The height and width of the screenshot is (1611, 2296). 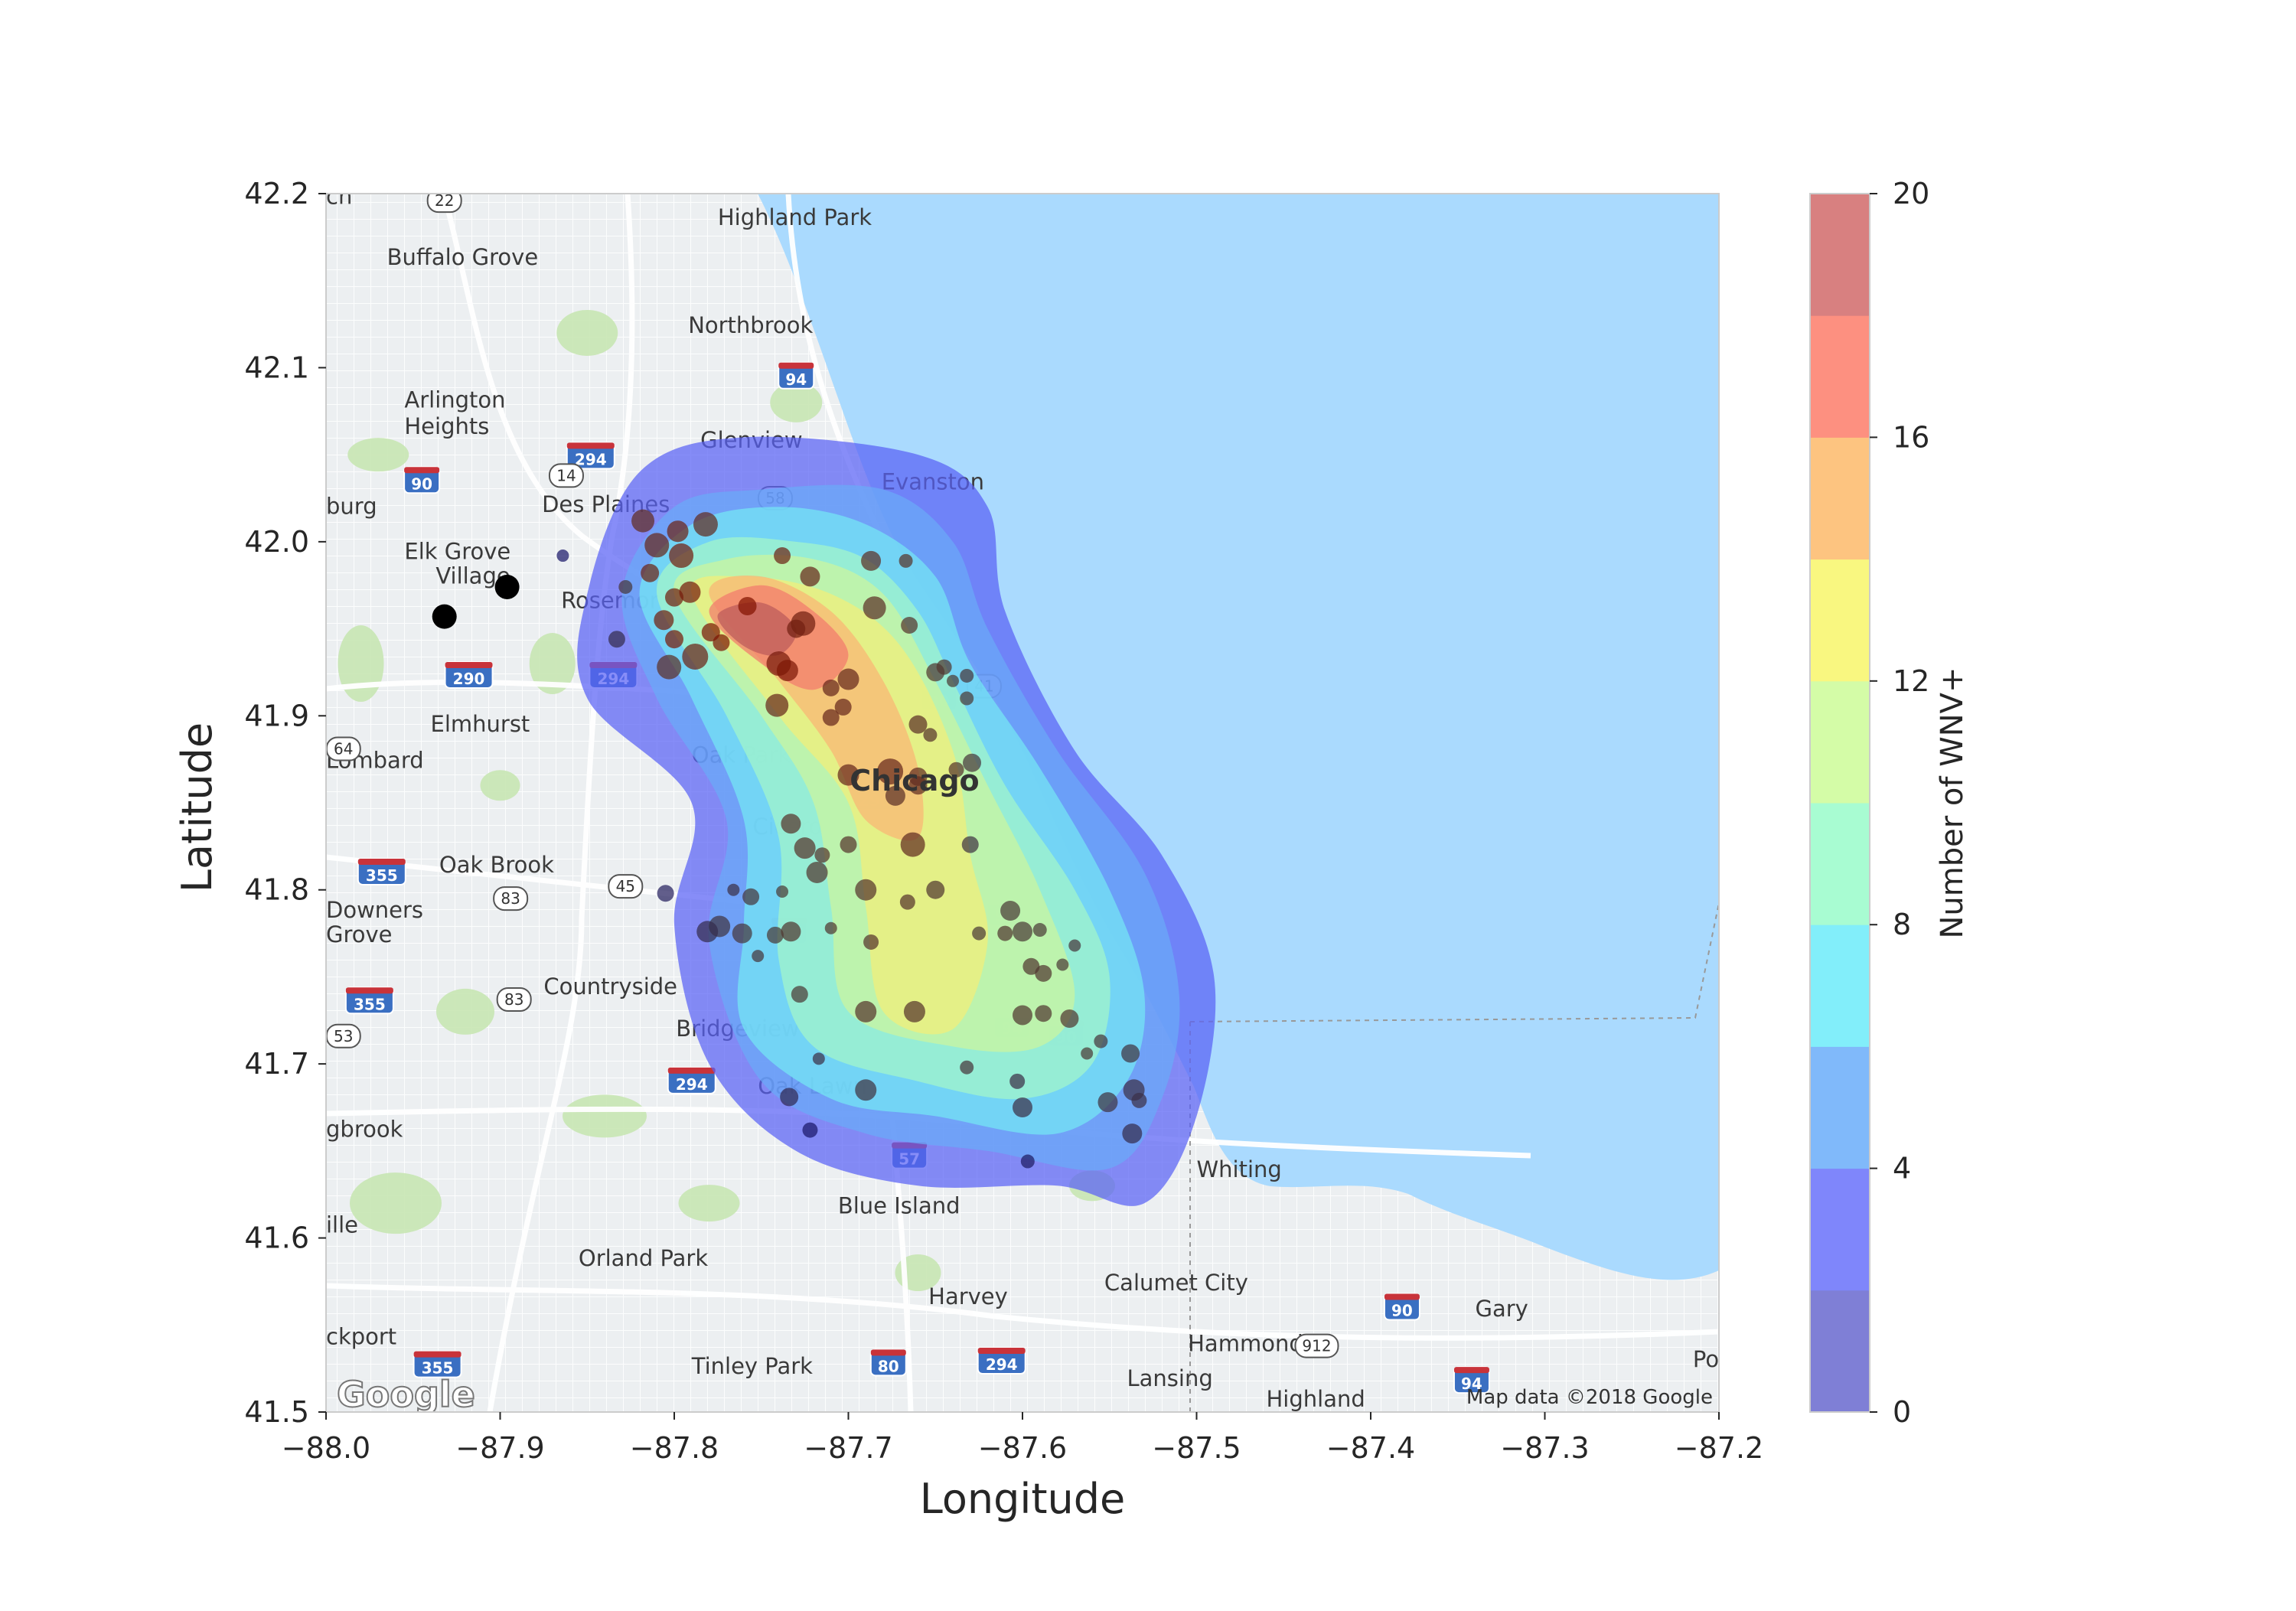 I want to click on colorbar-tick-label: 16, so click(x=1911, y=437).